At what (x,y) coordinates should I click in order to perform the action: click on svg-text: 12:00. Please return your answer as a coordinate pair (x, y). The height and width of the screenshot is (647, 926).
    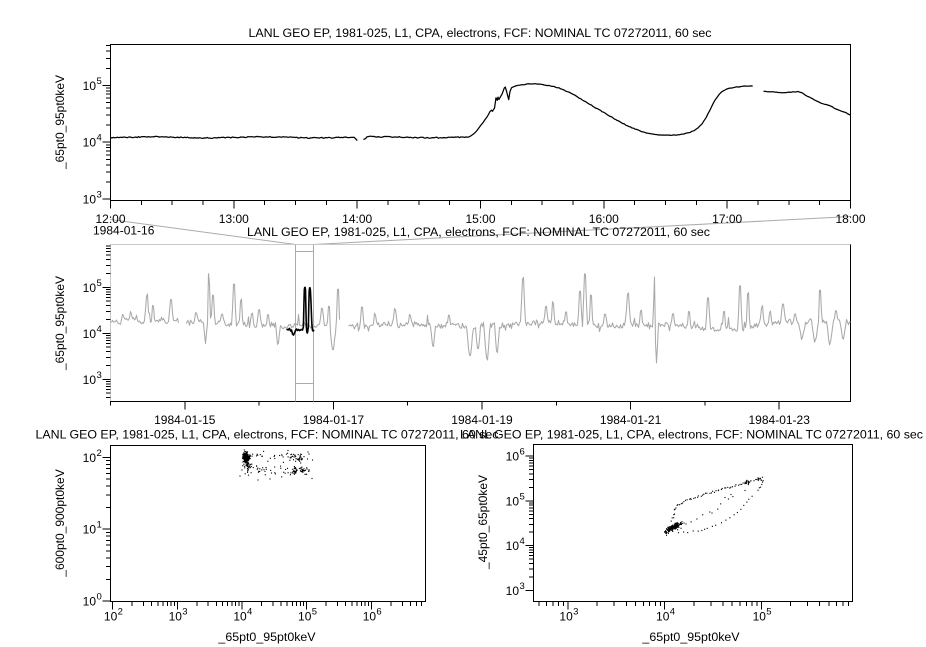
    Looking at the image, I should click on (110, 219).